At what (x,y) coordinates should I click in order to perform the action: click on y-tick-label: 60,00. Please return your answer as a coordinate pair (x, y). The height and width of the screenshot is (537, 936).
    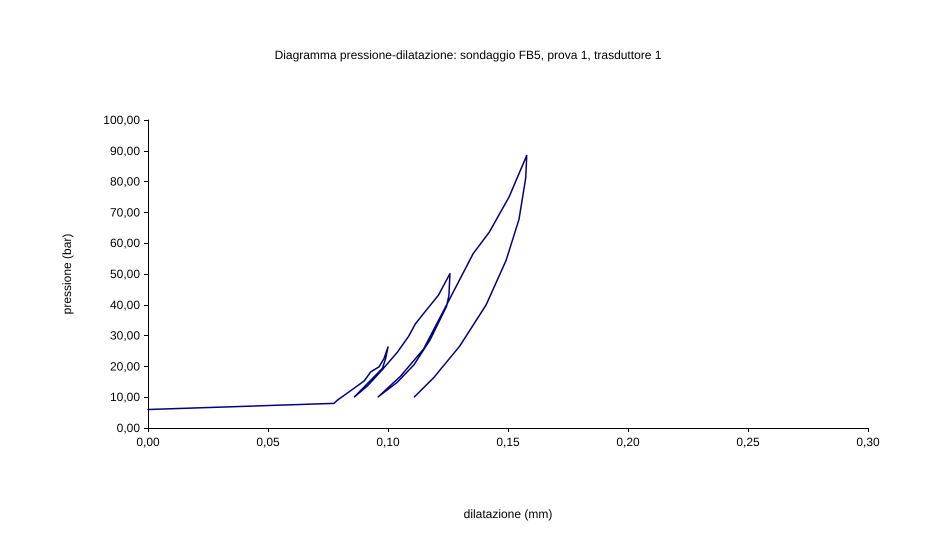
    Looking at the image, I should click on (125, 243).